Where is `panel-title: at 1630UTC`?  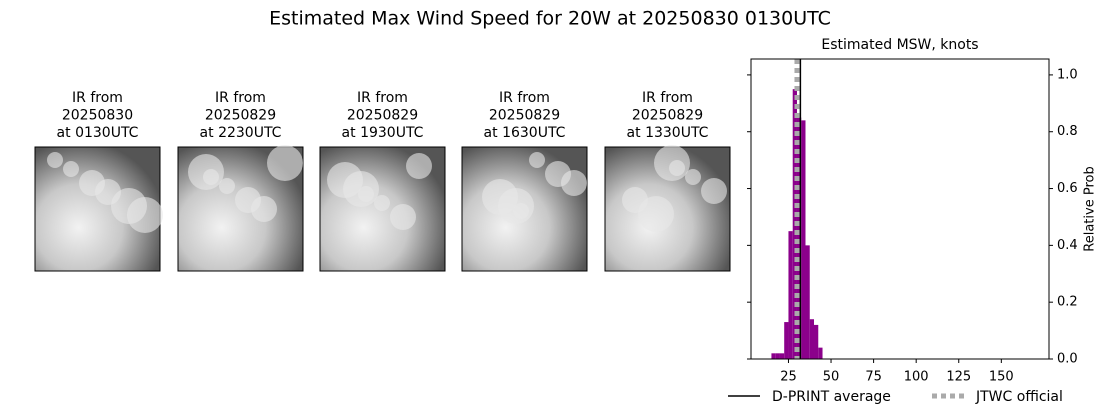
panel-title: at 1630UTC is located at coordinates (525, 133).